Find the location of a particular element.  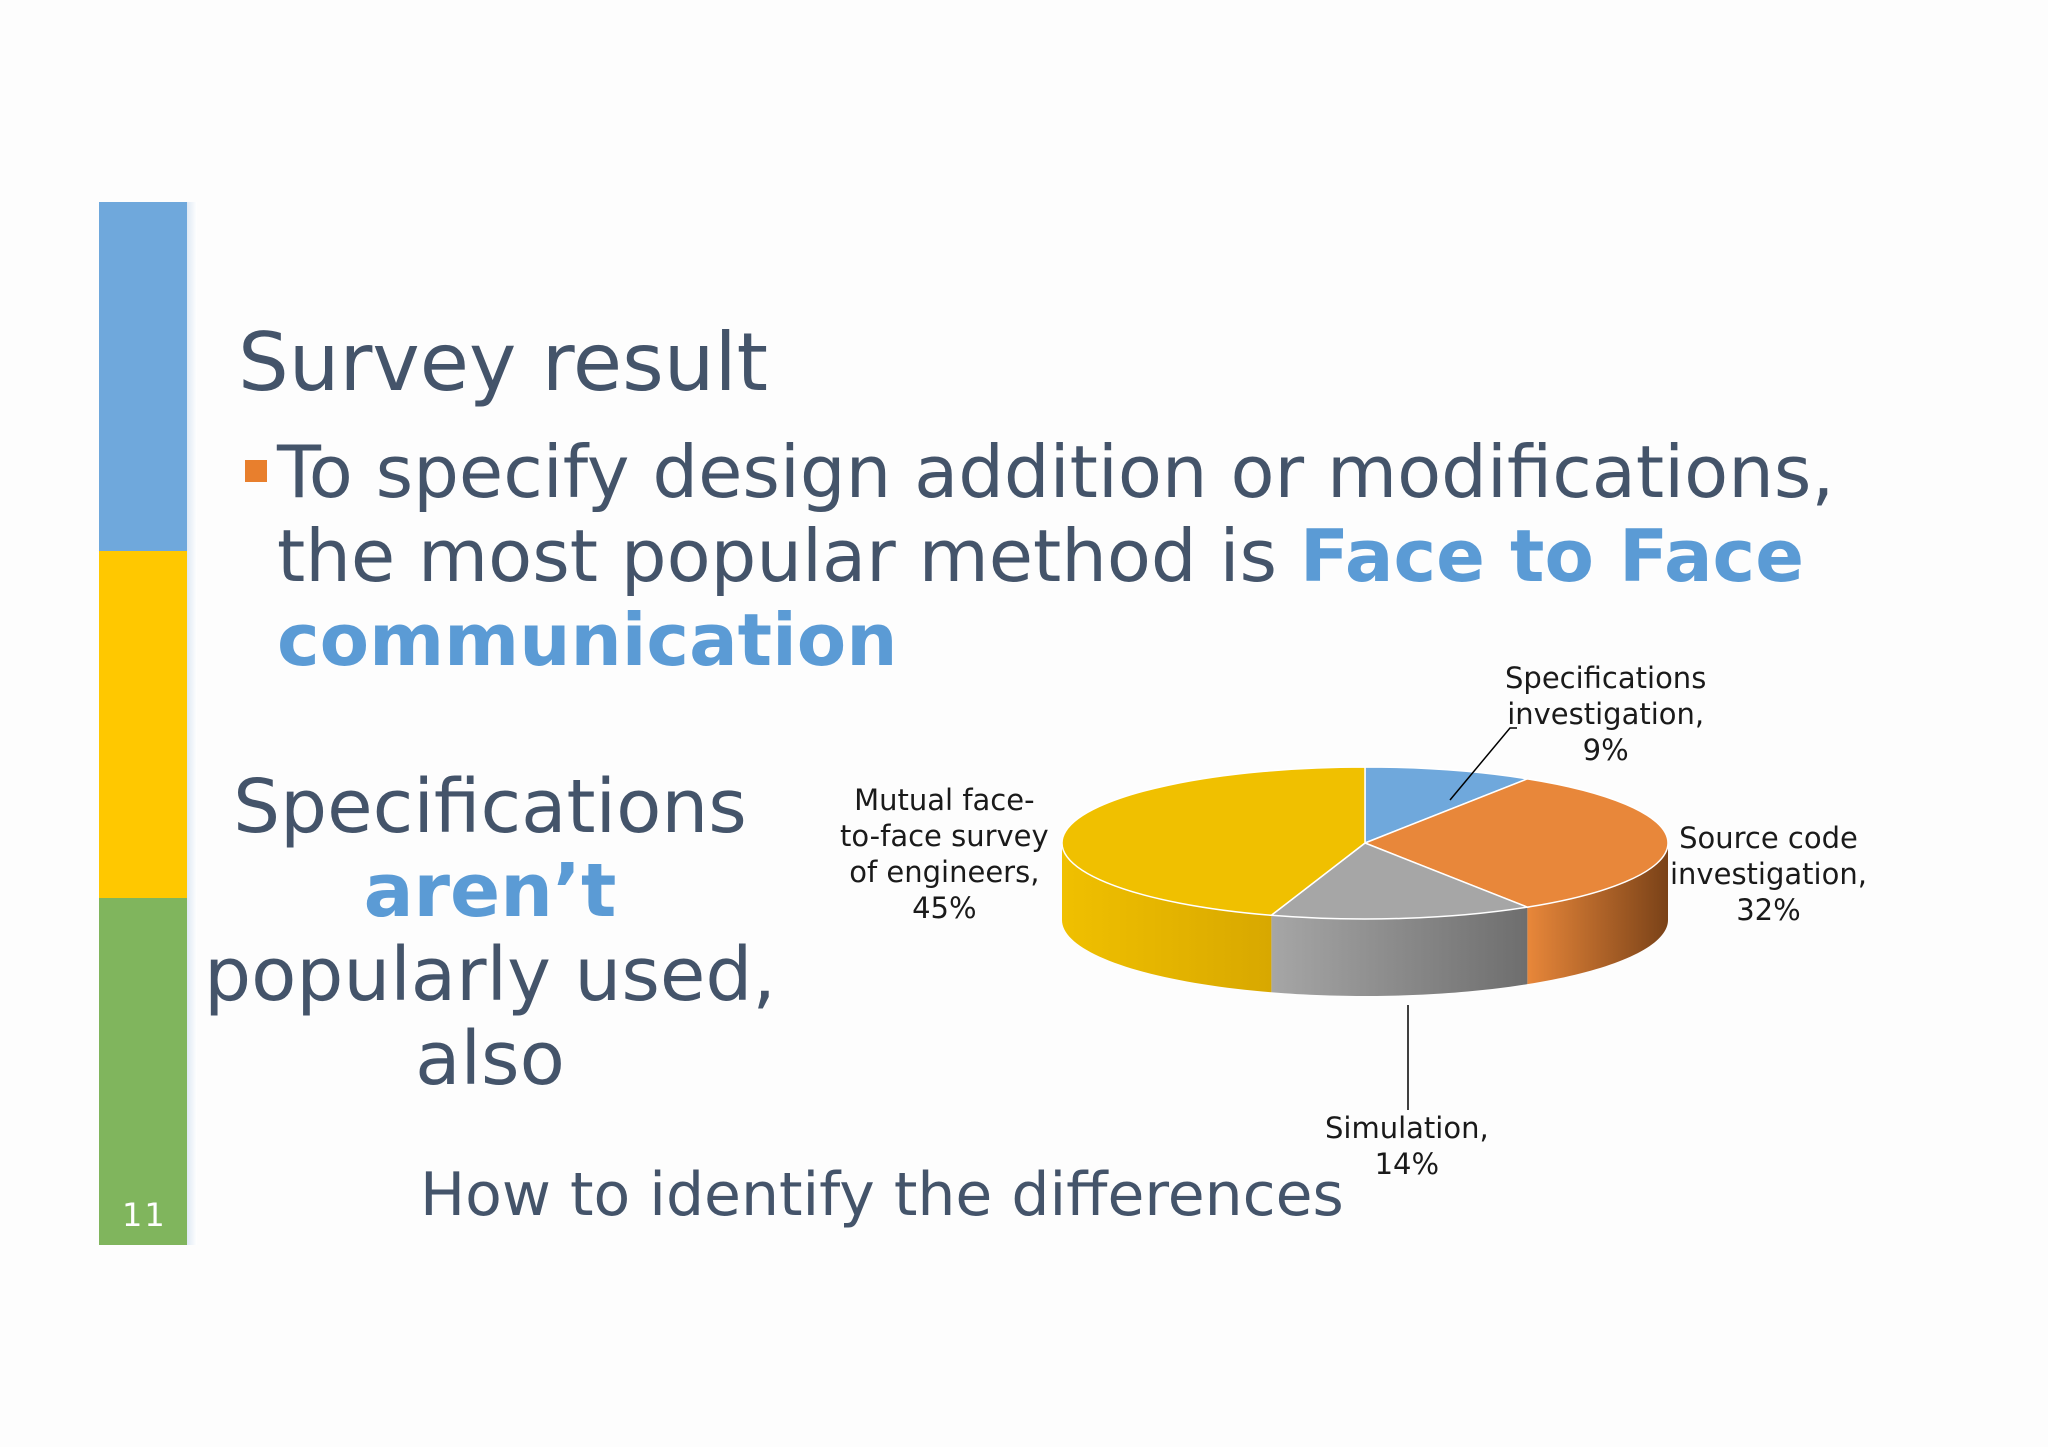

left-note-line-3: popularly used, is located at coordinates (490, 975).